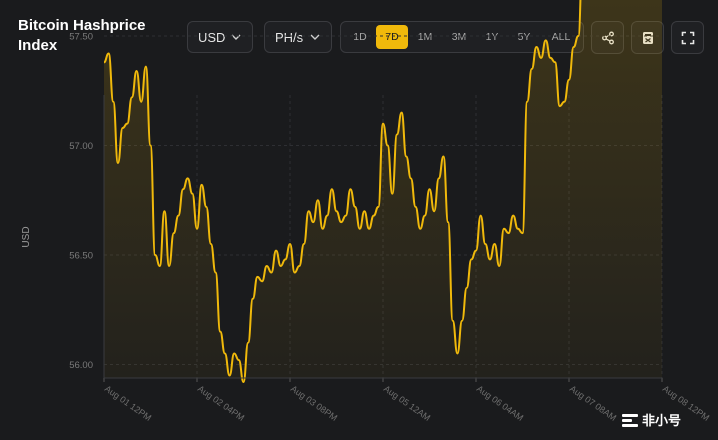 The height and width of the screenshot is (440, 718). Describe the element at coordinates (315, 37) in the screenshot. I see `chevron-down-icon` at that location.